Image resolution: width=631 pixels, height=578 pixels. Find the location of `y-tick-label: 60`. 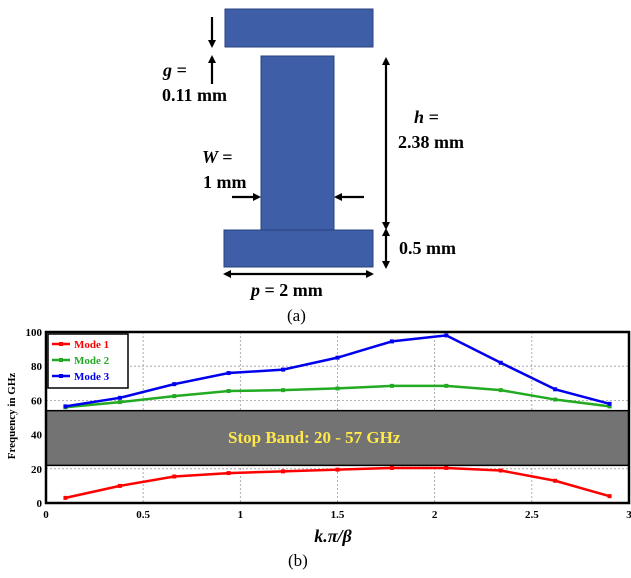

y-tick-label: 60 is located at coordinates (37, 401).